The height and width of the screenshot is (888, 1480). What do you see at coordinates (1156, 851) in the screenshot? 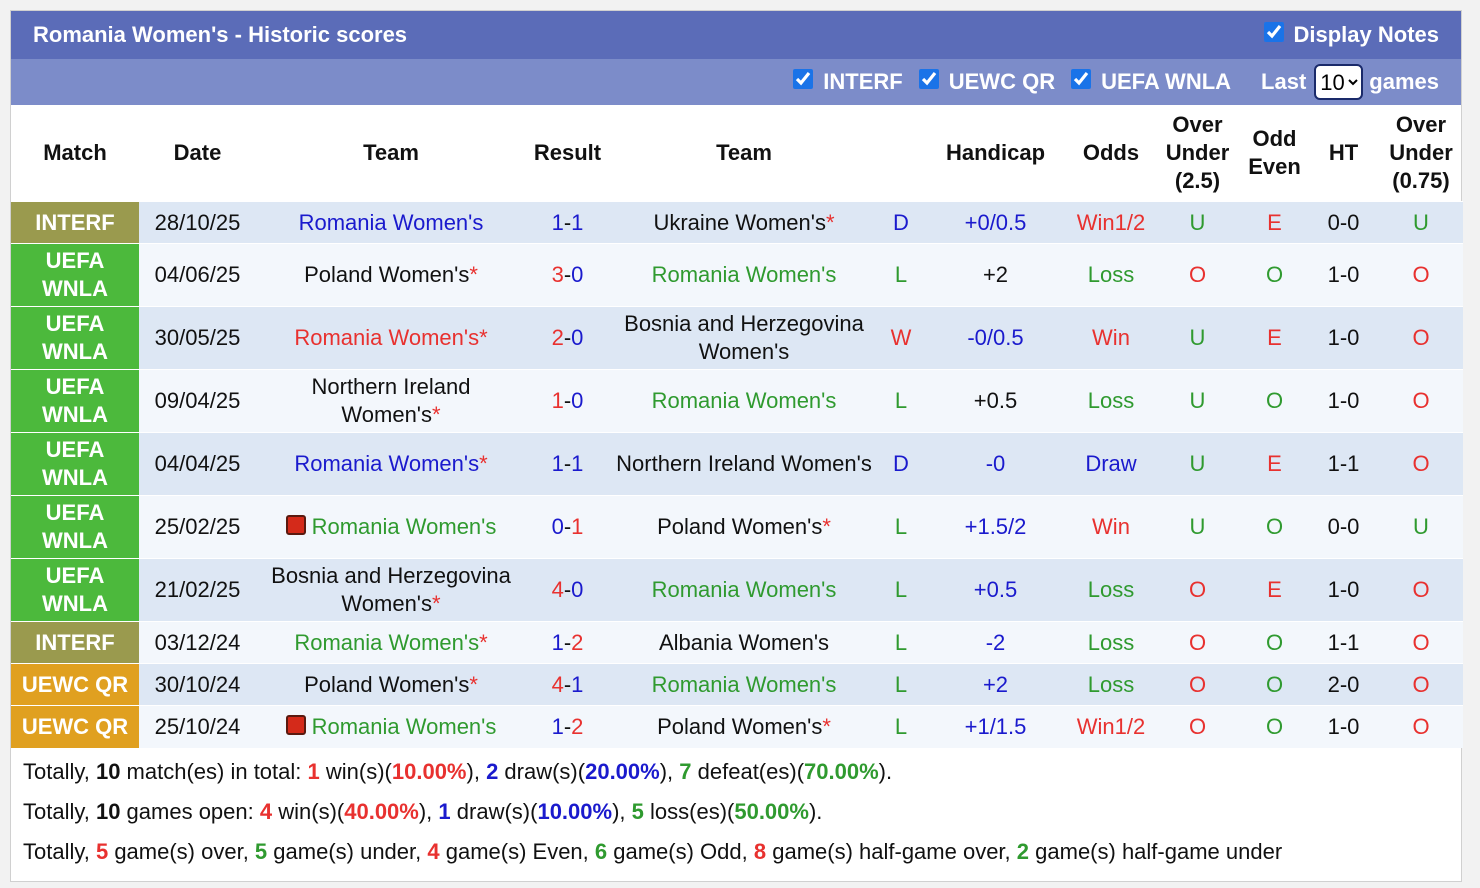
I see `summary-text: game(s) half-game under` at bounding box center [1156, 851].